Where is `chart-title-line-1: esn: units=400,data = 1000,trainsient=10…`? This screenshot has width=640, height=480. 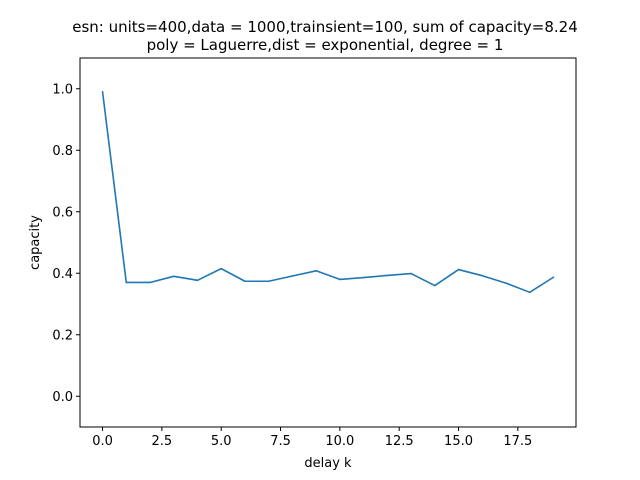 chart-title-line-1: esn: units=400,data = 1000,trainsient=10… is located at coordinates (325, 27).